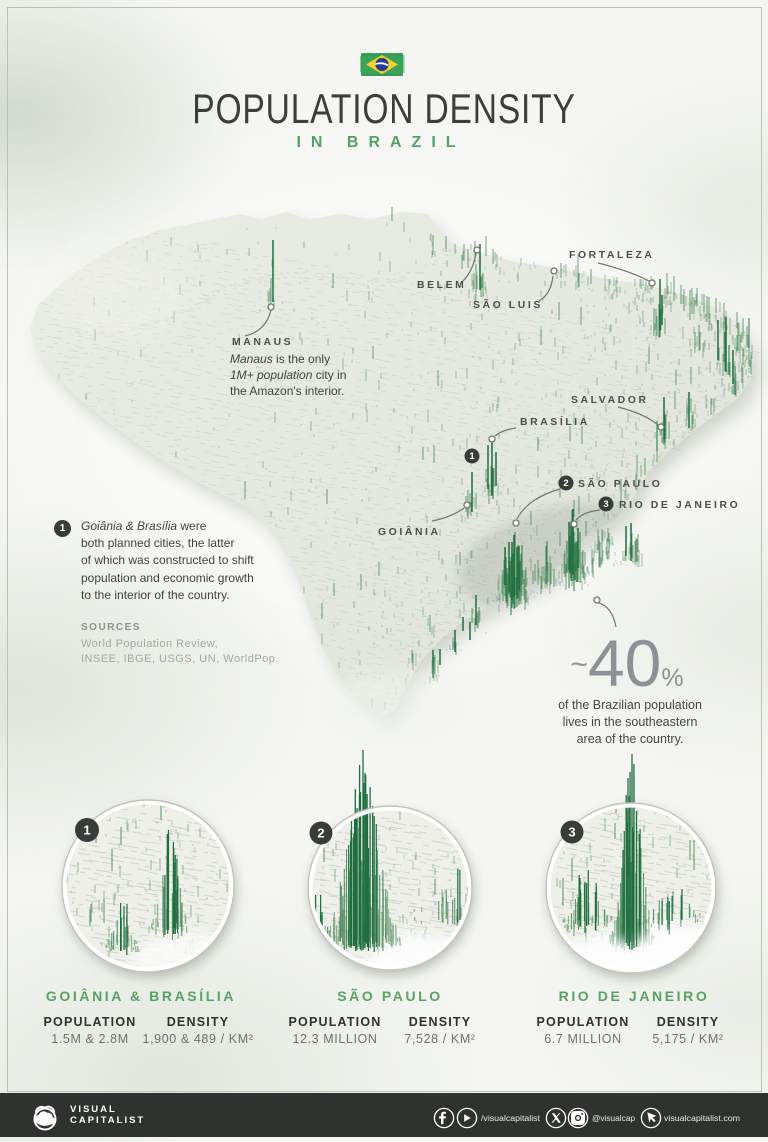  What do you see at coordinates (107, 1120) in the screenshot?
I see `svg-text: CAPITALIST` at bounding box center [107, 1120].